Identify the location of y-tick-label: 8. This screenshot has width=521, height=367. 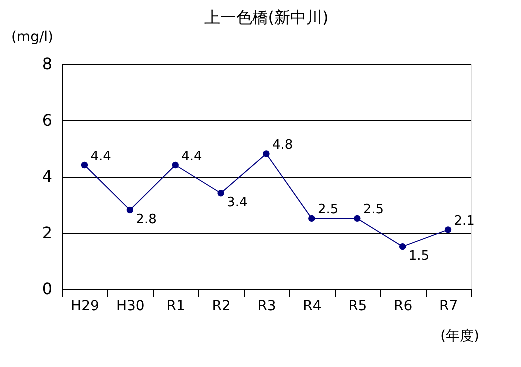
(47, 64).